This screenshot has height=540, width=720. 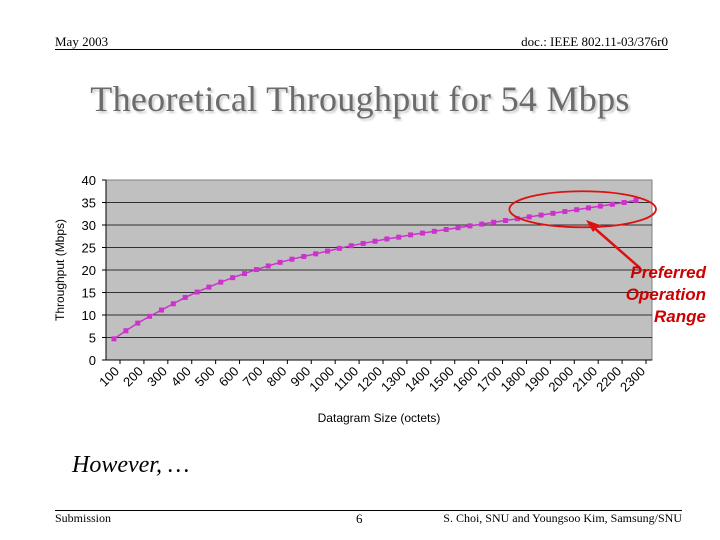 What do you see at coordinates (560, 379) in the screenshot?
I see `x-tick-label: 2000` at bounding box center [560, 379].